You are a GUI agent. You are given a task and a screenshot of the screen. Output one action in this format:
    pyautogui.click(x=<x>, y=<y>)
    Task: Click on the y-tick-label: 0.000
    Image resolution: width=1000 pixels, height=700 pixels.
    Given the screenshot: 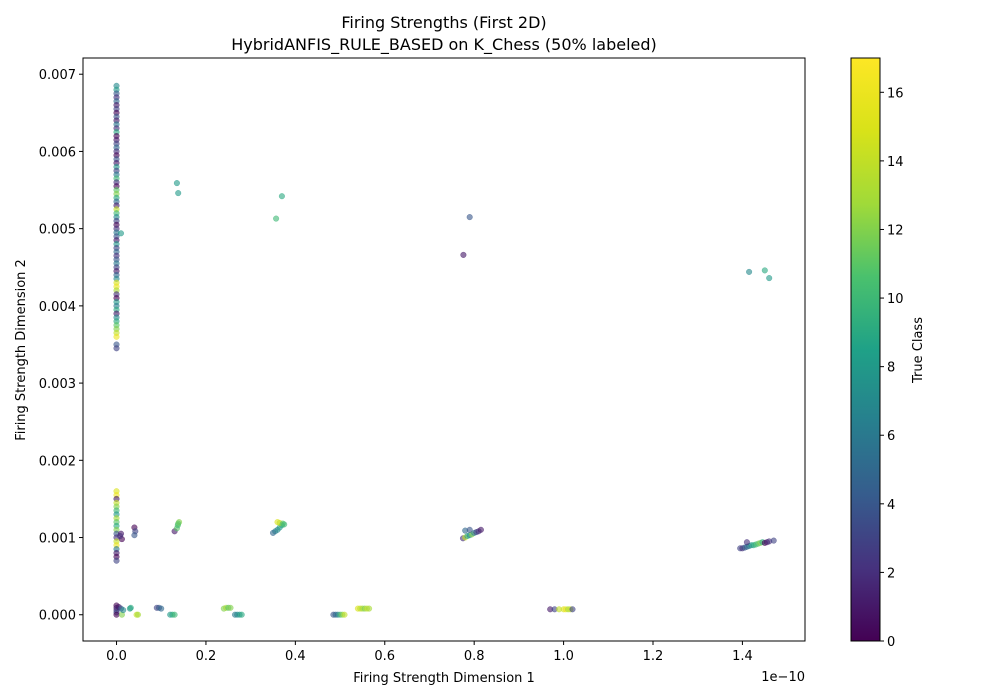 What is the action you would take?
    pyautogui.click(x=57, y=616)
    